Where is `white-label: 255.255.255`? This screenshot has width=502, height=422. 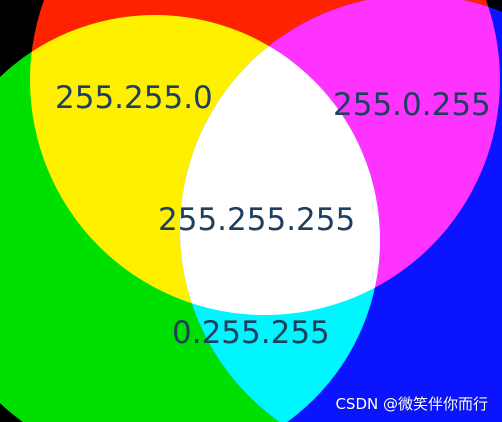 white-label: 255.255.255 is located at coordinates (256, 220).